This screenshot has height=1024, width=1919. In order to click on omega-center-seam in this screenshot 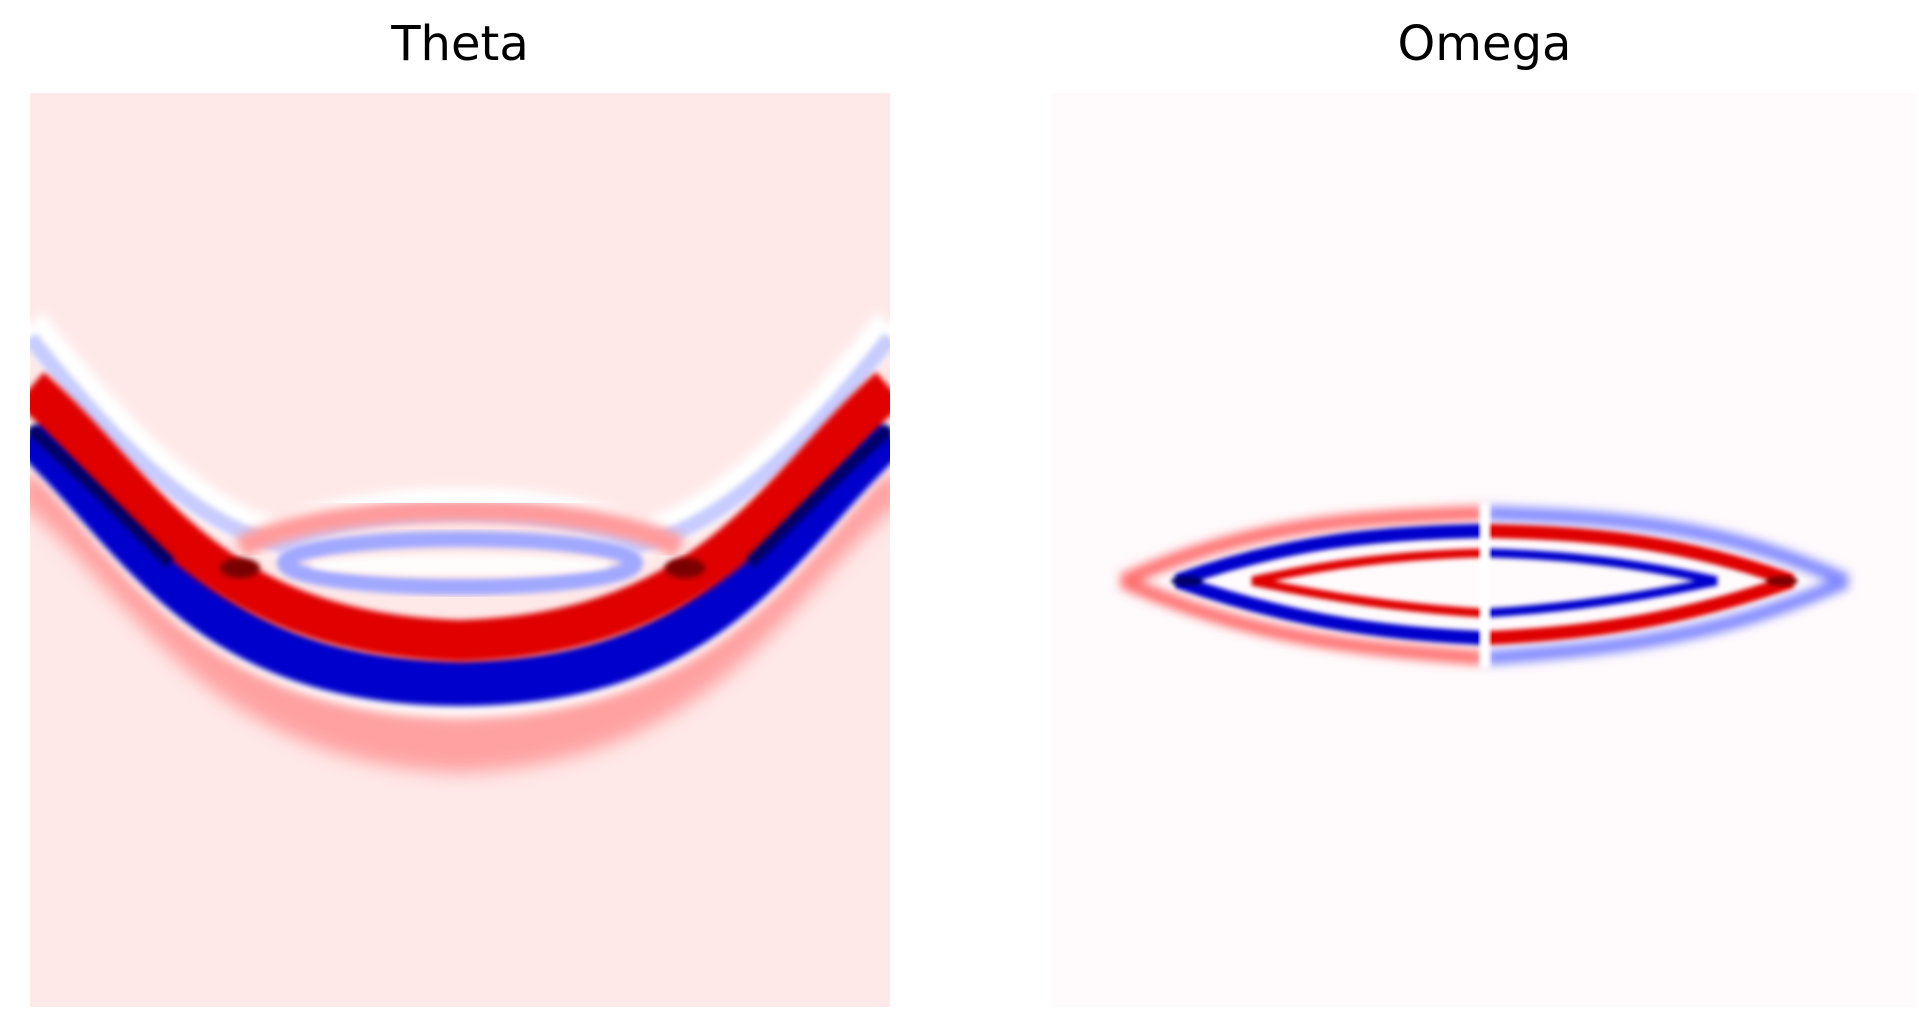, I will do `click(1485, 585)`.